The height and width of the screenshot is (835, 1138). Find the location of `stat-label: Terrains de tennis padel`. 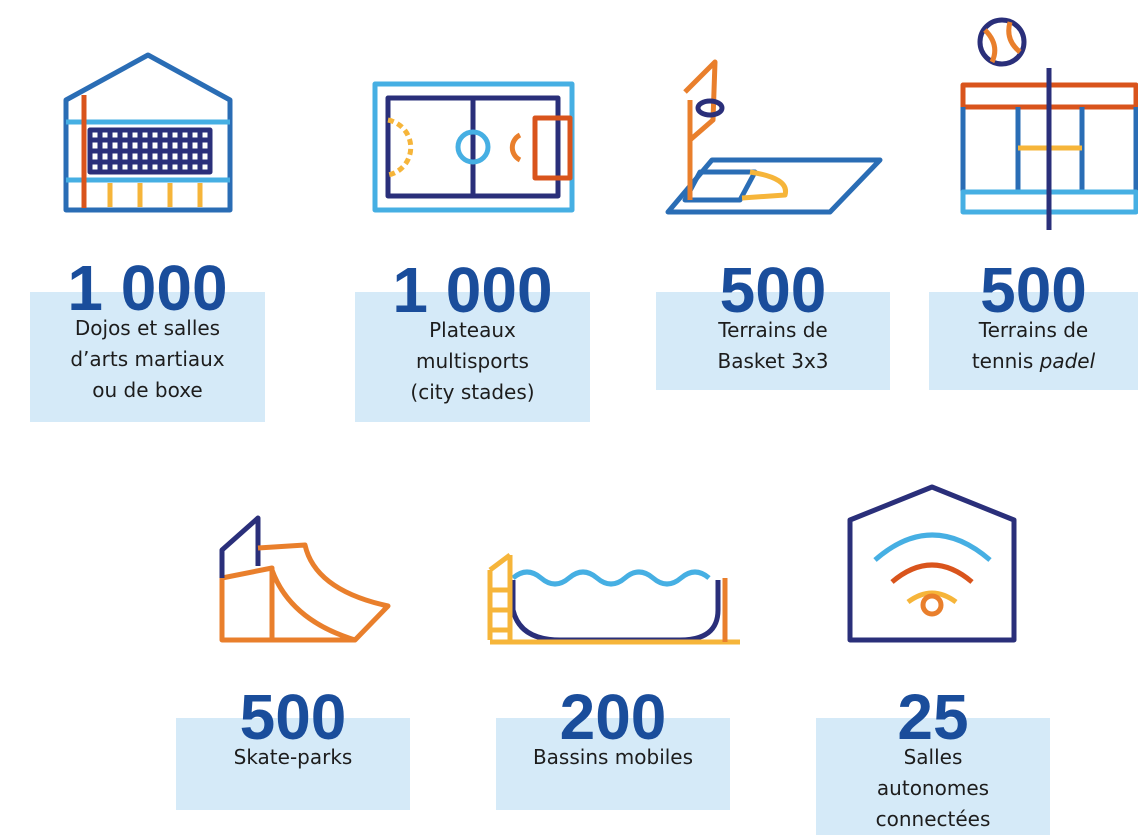

stat-label: Terrains de tennis padel is located at coordinates (1033, 346).